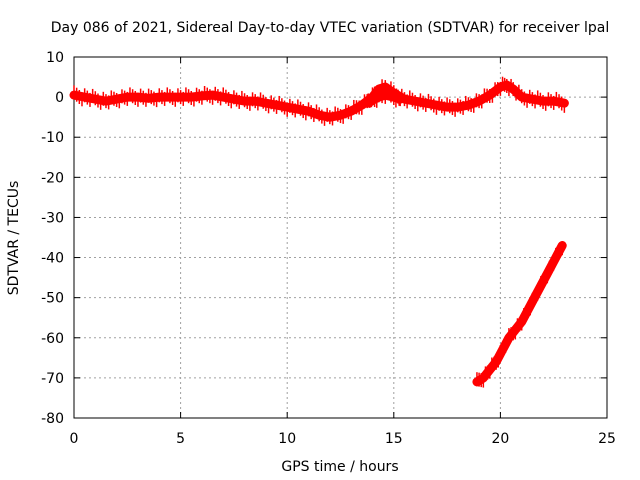 The height and width of the screenshot is (480, 640). I want to click on x-tick-label: 15, so click(394, 439).